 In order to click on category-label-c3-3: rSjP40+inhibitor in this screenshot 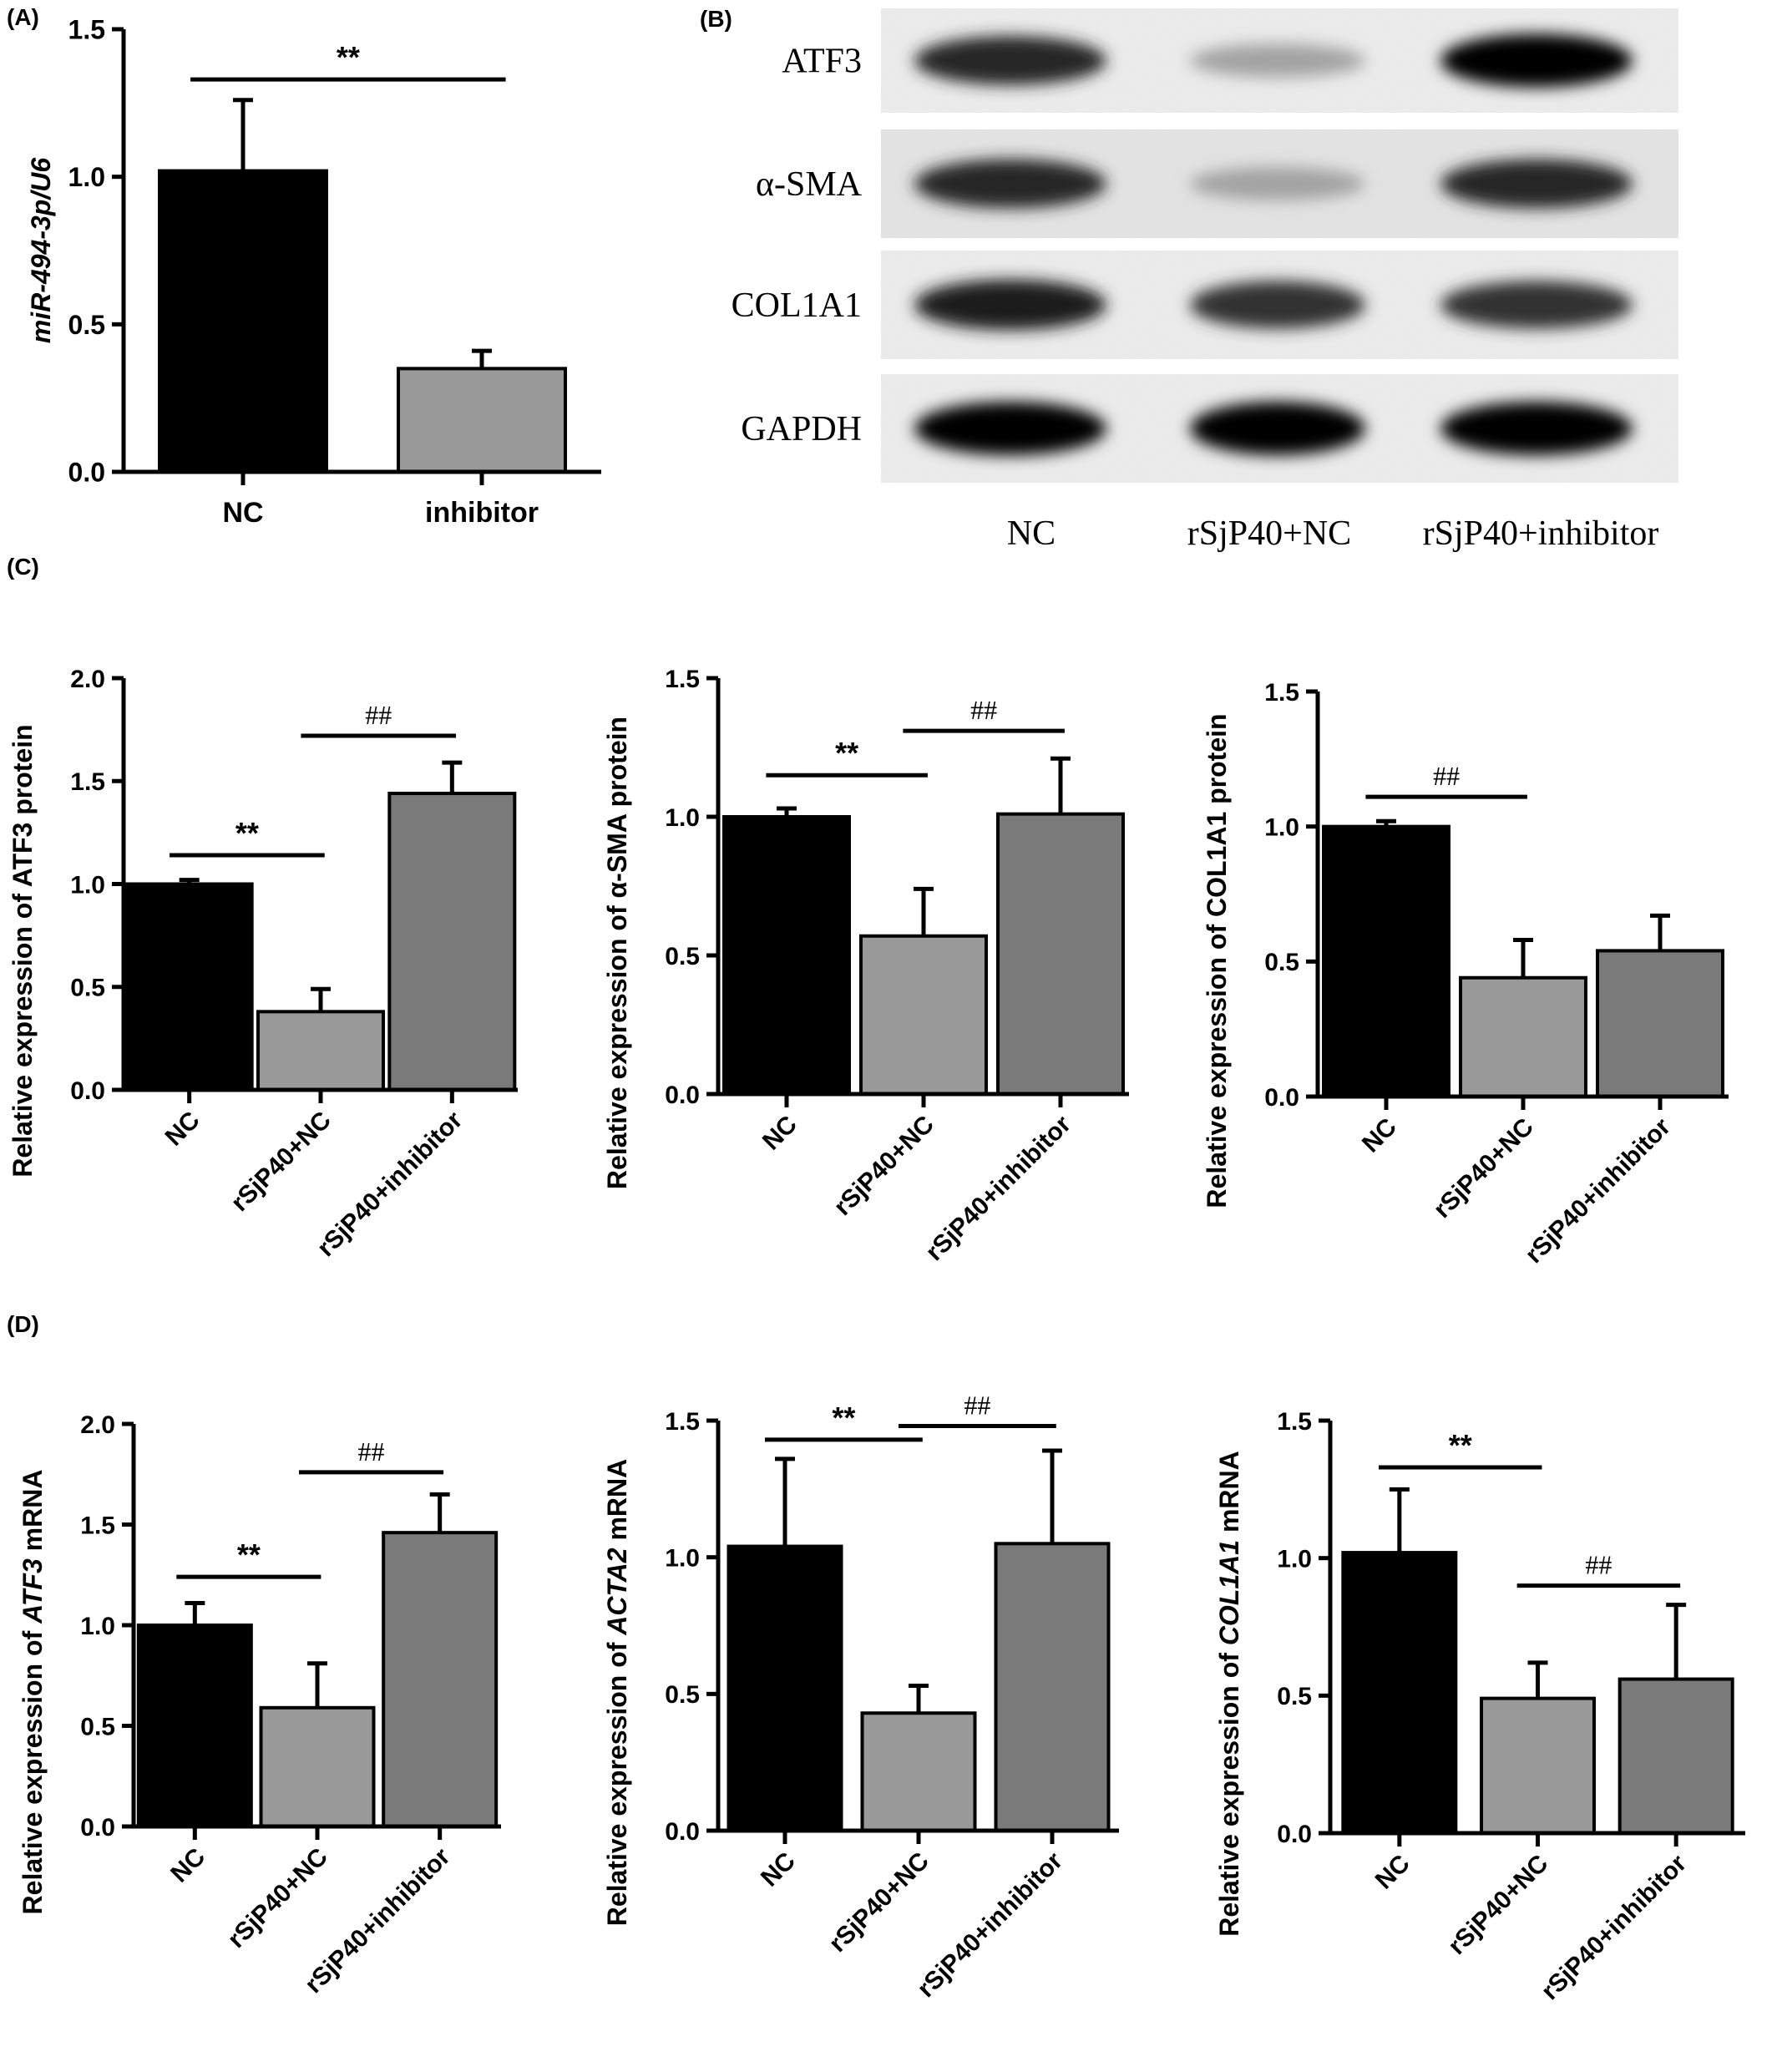, I will do `click(1598, 1190)`.